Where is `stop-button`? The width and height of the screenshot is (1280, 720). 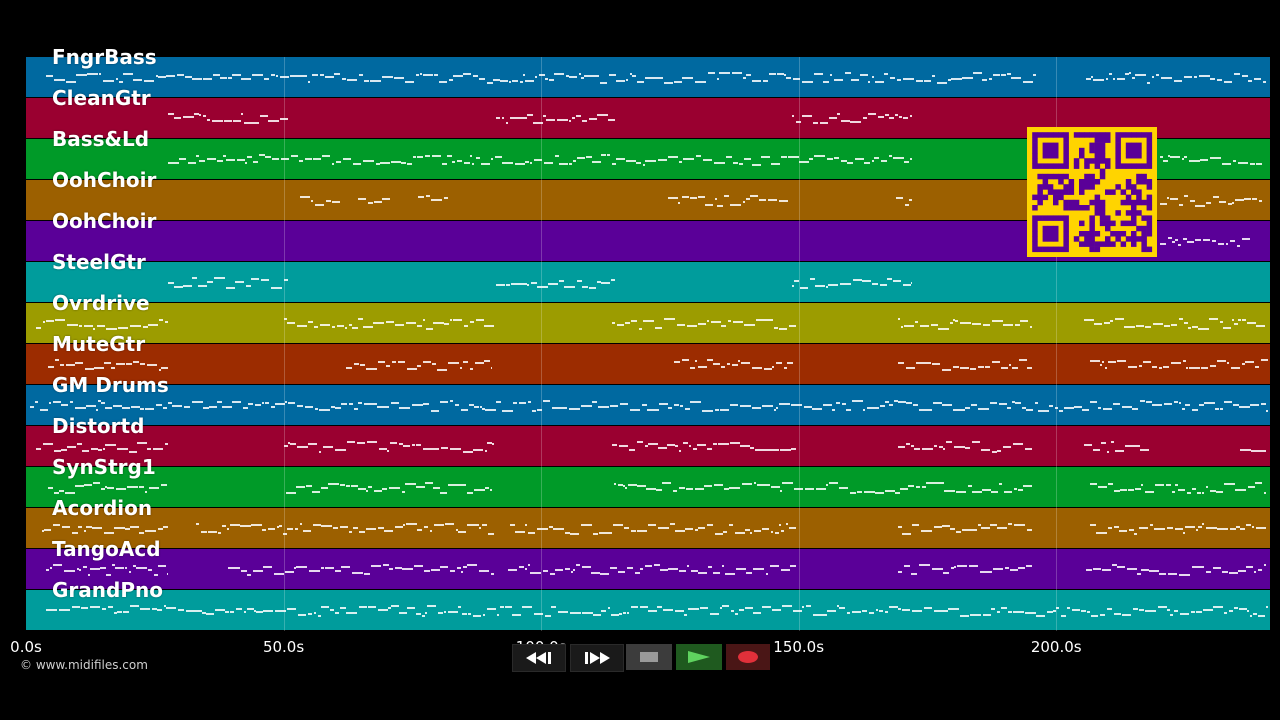 stop-button is located at coordinates (649, 657).